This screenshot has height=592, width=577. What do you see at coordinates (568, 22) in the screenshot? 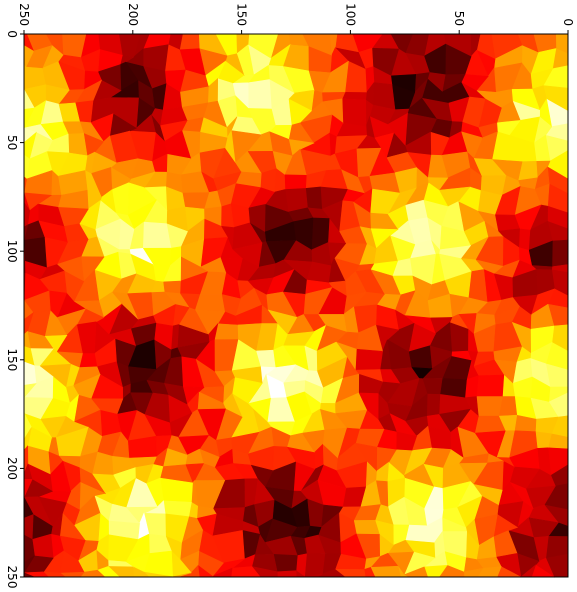
I see `x-tick-label: 0` at bounding box center [568, 22].